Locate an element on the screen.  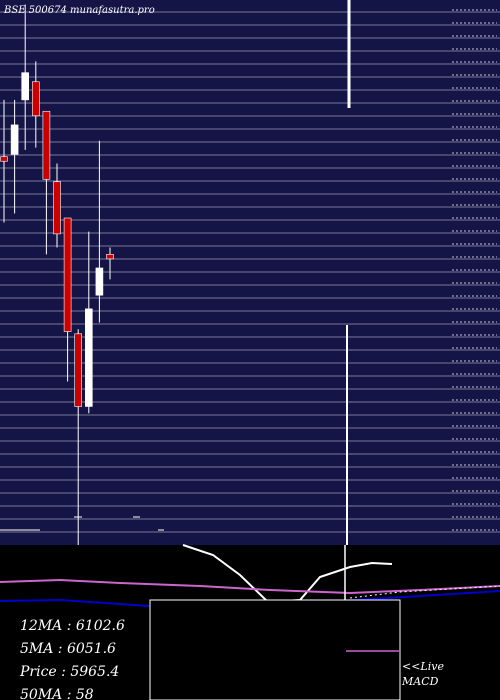
ma-label: 5MA : 6051.6 is located at coordinates (68, 649).